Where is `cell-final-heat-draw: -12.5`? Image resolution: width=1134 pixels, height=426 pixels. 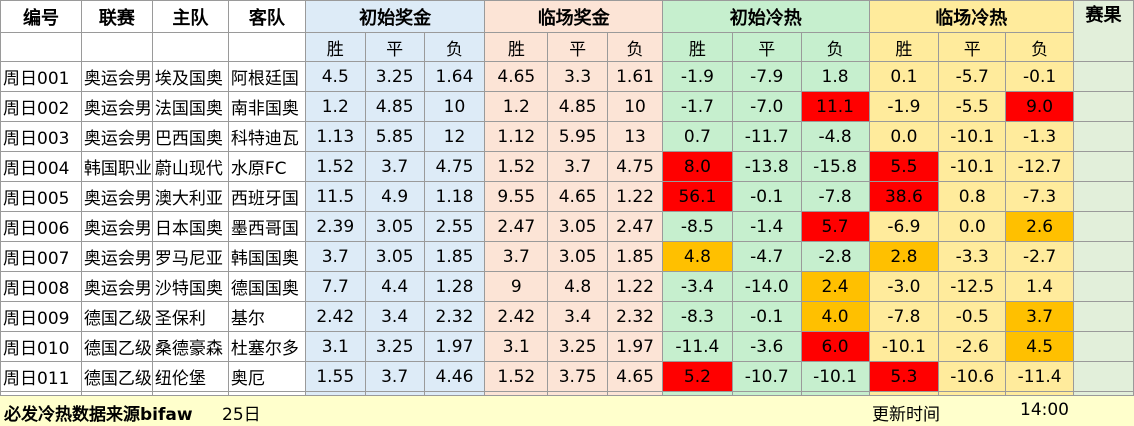
cell-final-heat-draw: -12.5 is located at coordinates (972, 286).